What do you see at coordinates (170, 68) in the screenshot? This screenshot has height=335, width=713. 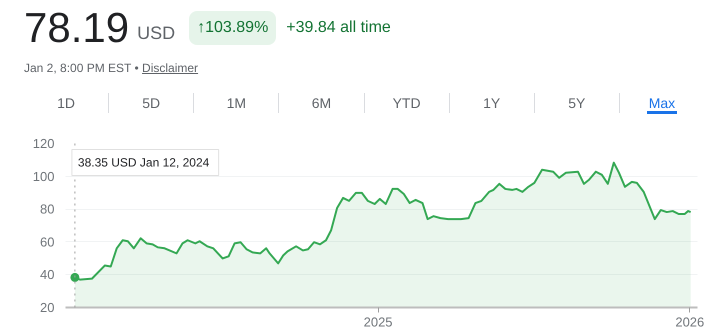 I see `text: Disclaimer` at bounding box center [170, 68].